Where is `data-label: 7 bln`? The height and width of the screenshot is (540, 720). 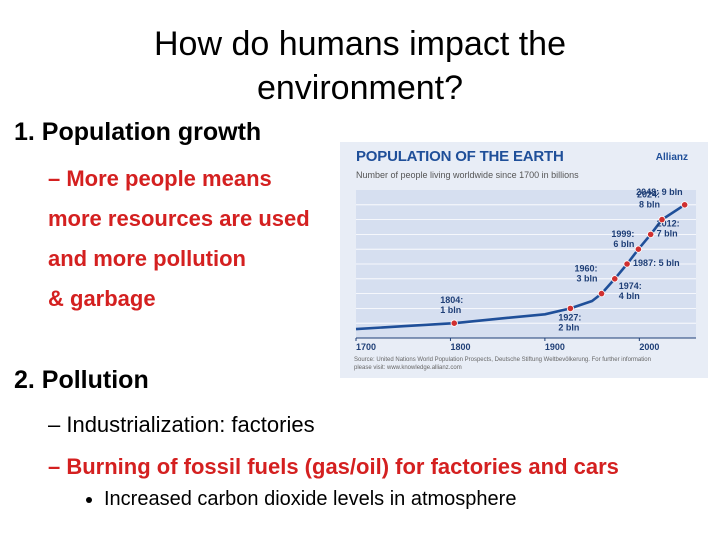 data-label: 7 bln is located at coordinates (667, 233).